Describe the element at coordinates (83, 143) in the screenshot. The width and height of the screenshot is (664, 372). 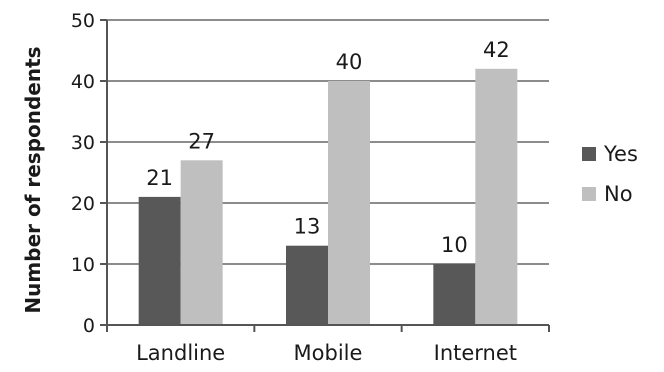
I see `y-tick-label: 30` at that location.